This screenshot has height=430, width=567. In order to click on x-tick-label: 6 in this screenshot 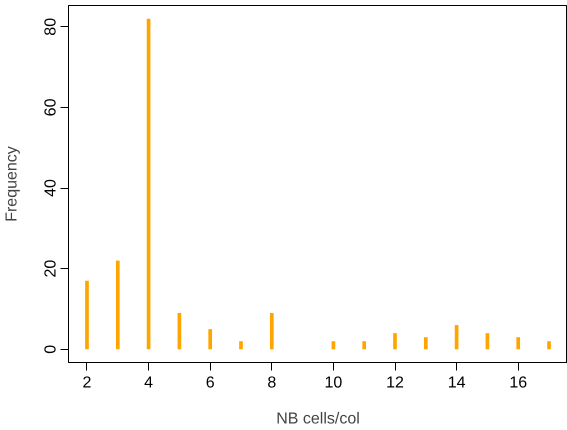, I will do `click(210, 383)`.